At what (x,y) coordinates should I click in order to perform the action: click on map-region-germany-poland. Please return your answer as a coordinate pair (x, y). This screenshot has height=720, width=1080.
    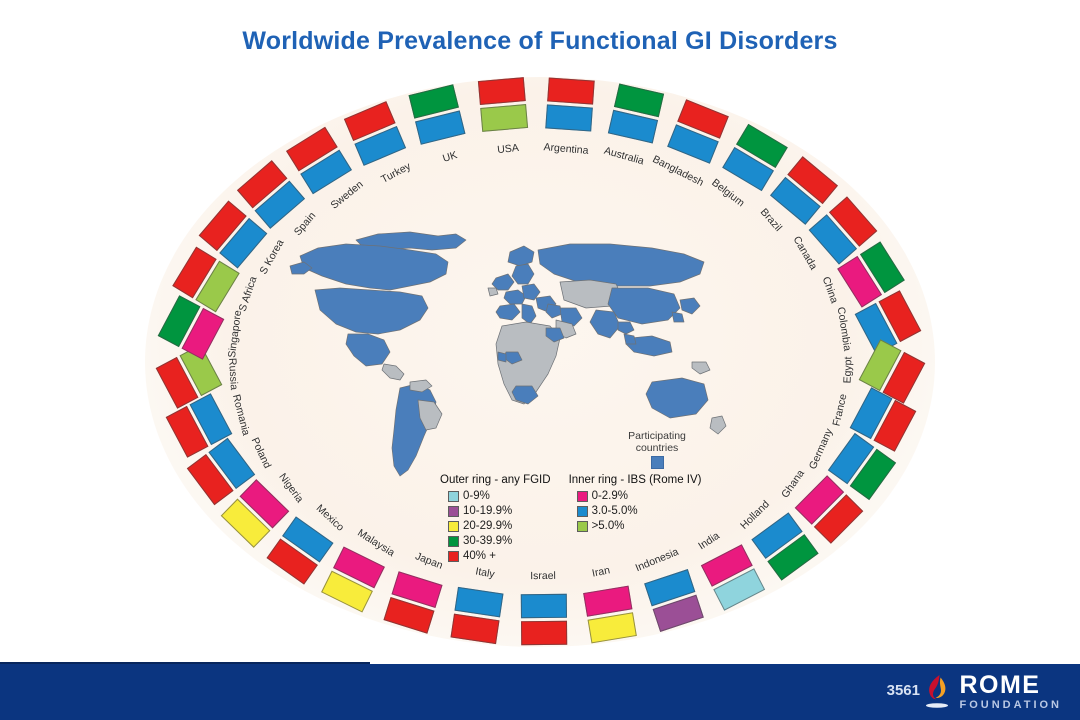
    Looking at the image, I should click on (531, 292).